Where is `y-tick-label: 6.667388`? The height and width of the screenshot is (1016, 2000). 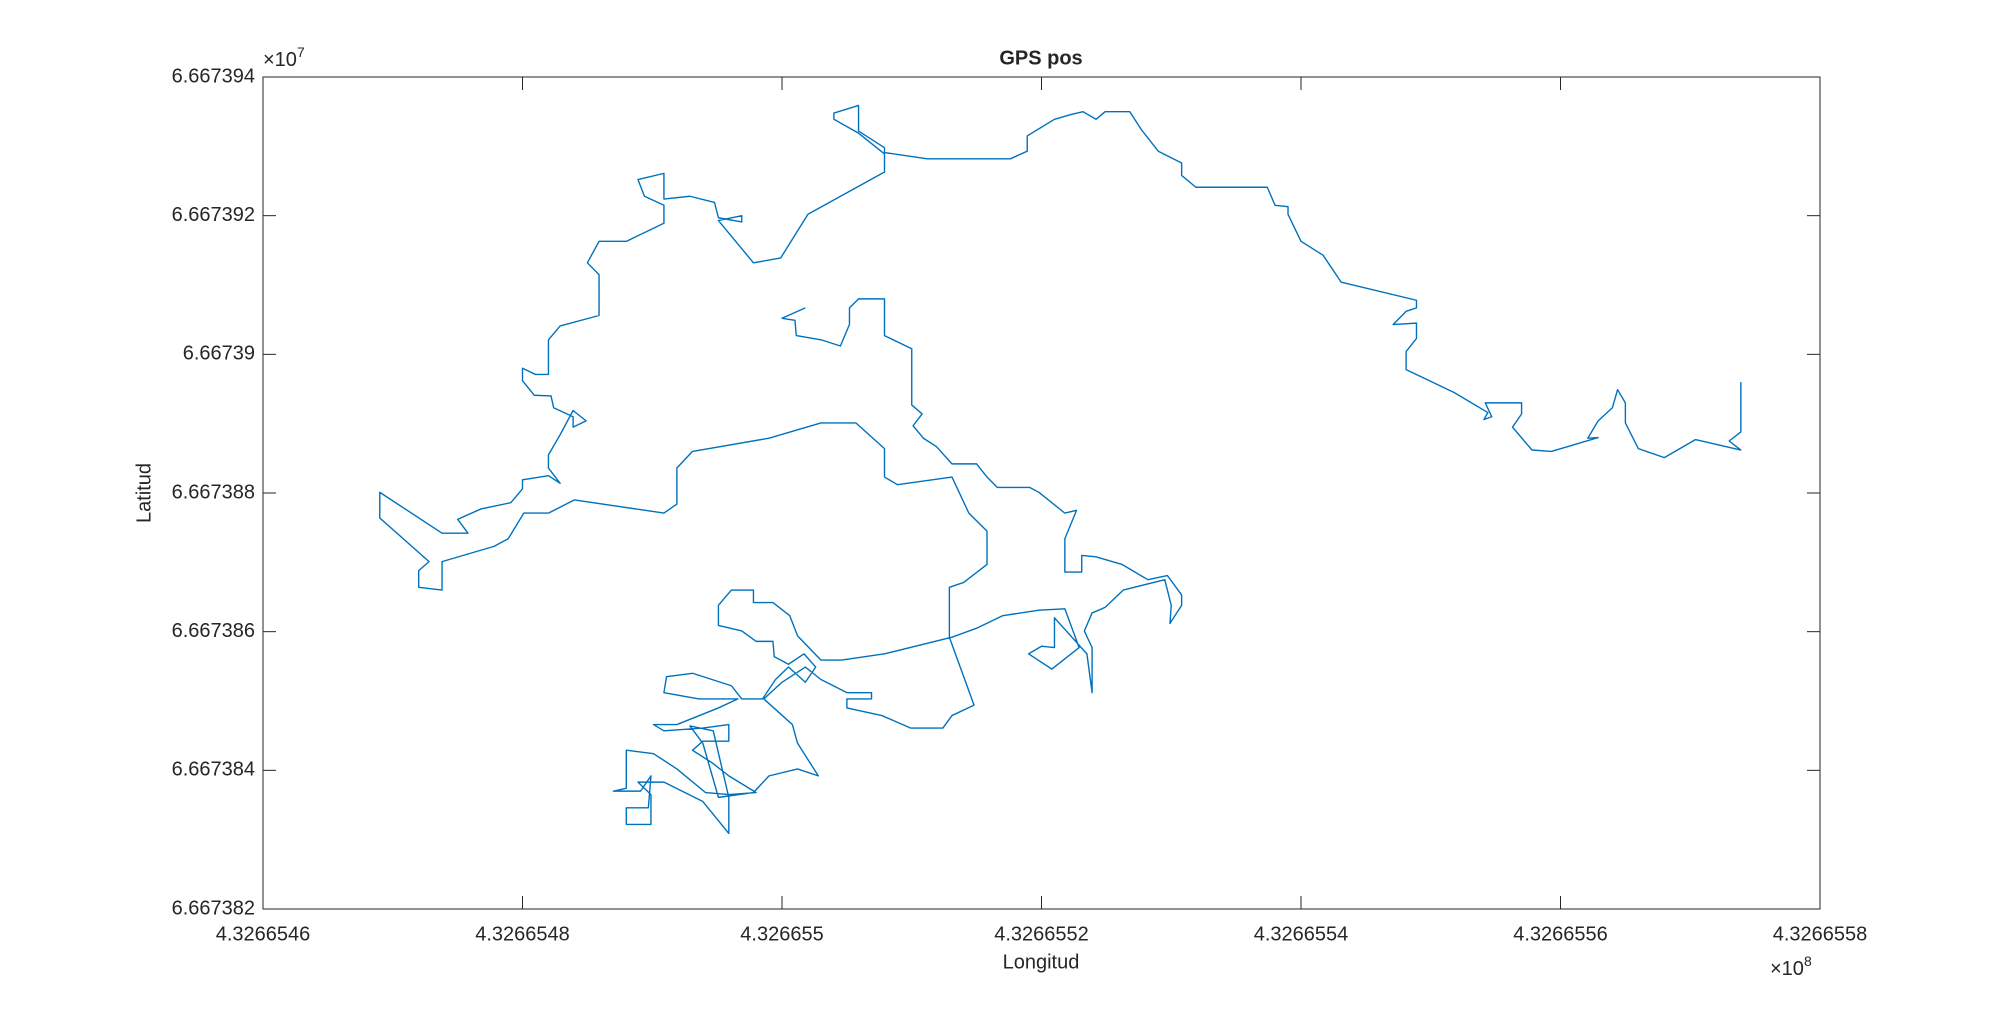
y-tick-label: 6.667388 is located at coordinates (213, 492).